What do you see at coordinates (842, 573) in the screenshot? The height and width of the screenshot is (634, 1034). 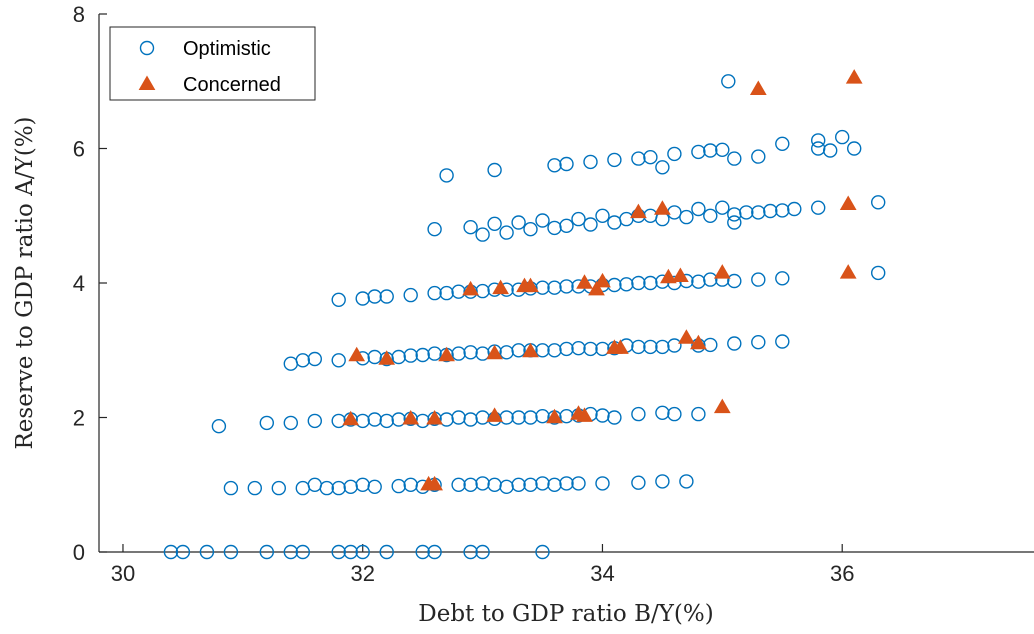 I see `x-tick-label: 36` at bounding box center [842, 573].